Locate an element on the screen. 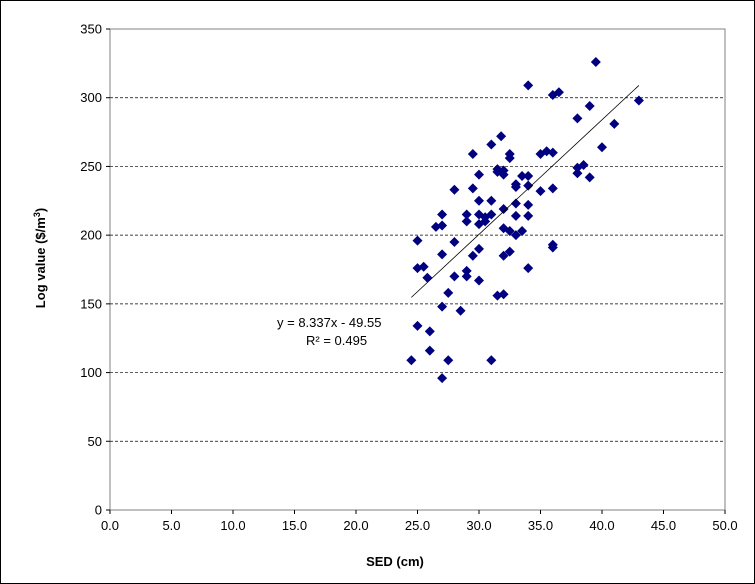 This screenshot has width=755, height=584. y-tick-label: 350 is located at coordinates (91, 29).